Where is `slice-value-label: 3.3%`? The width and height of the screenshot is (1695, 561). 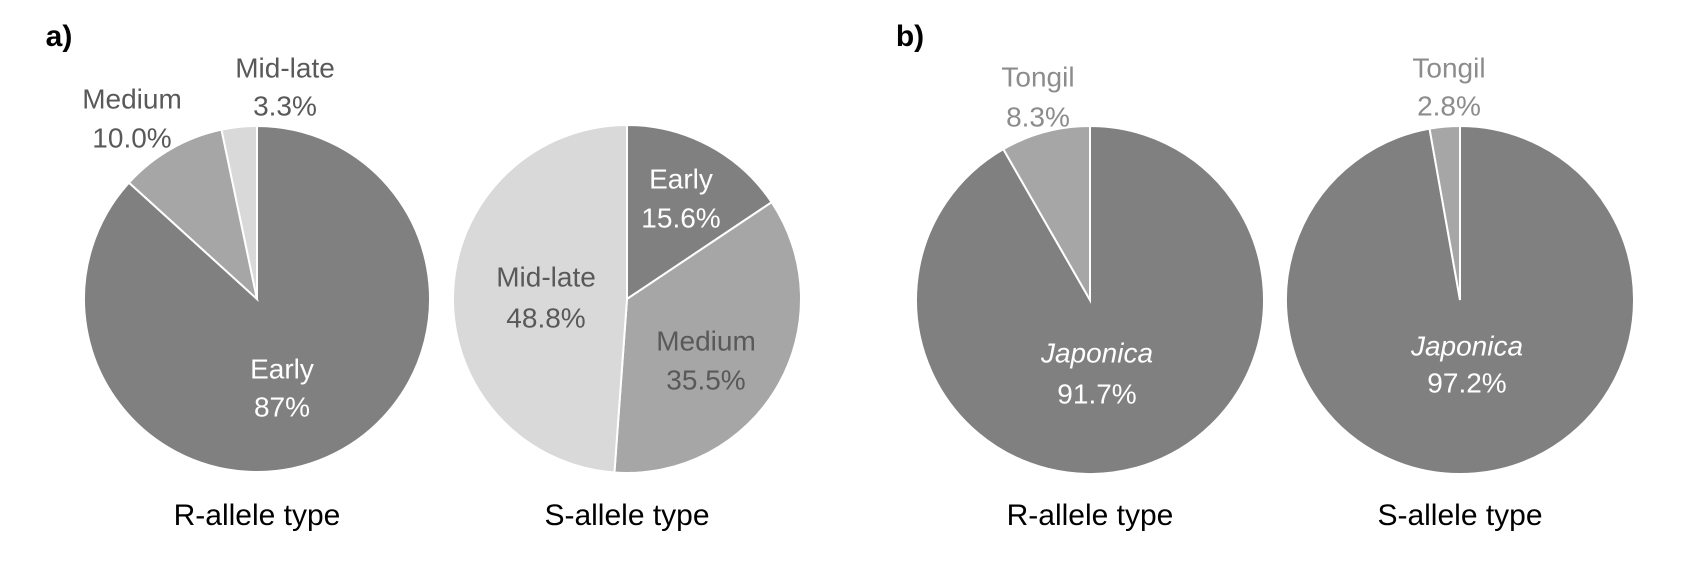
slice-value-label: 3.3% is located at coordinates (285, 105).